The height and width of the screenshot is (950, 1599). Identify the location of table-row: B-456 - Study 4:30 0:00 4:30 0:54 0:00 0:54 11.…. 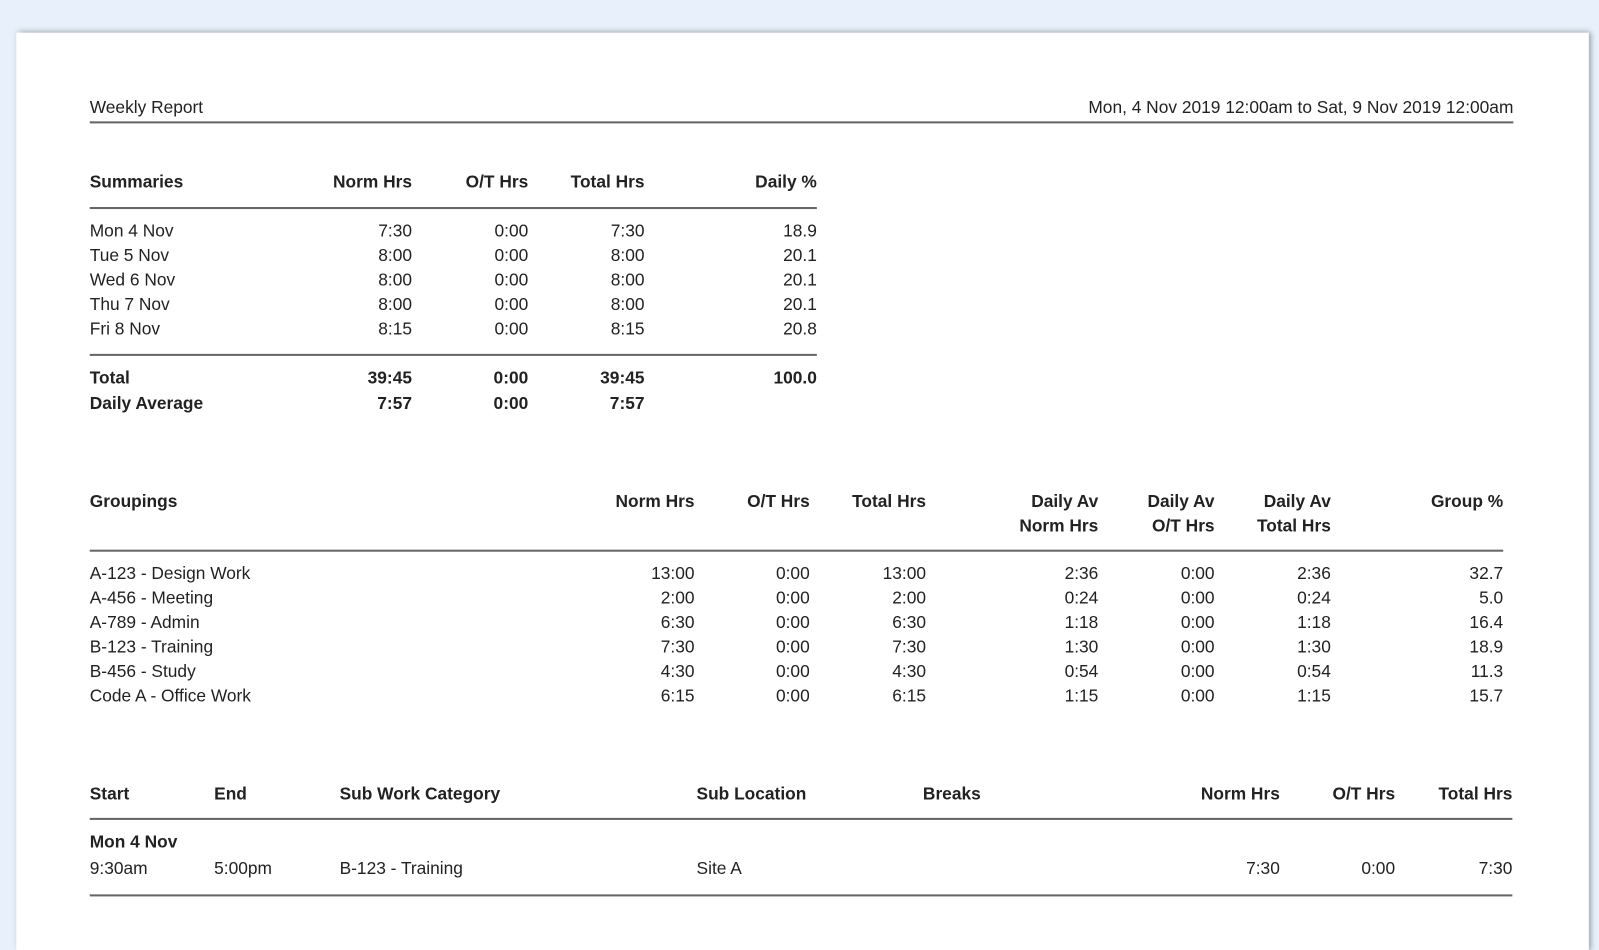
(799, 672).